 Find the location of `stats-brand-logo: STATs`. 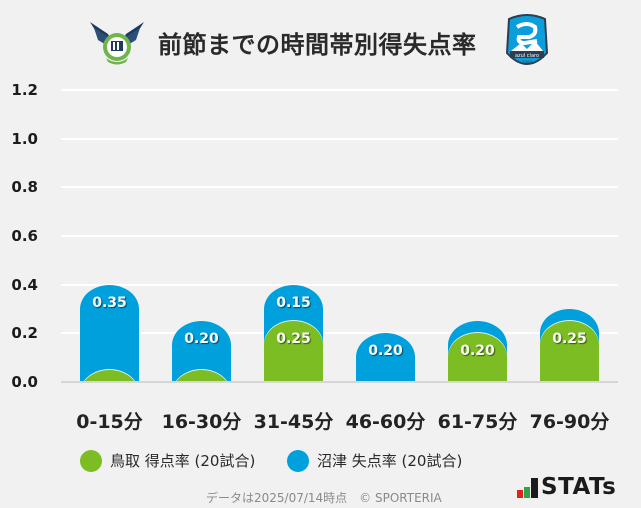

stats-brand-logo: STATs is located at coordinates (576, 487).